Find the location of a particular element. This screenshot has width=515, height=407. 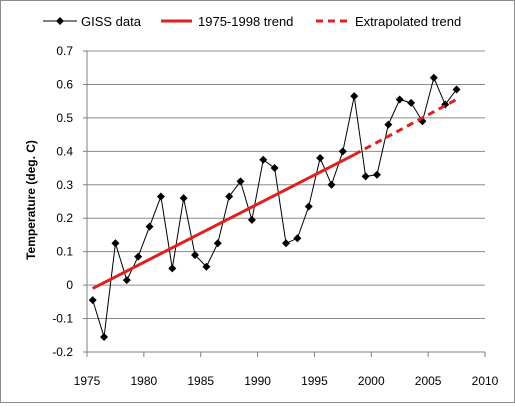

x-tick-label: 2005 is located at coordinates (428, 381).